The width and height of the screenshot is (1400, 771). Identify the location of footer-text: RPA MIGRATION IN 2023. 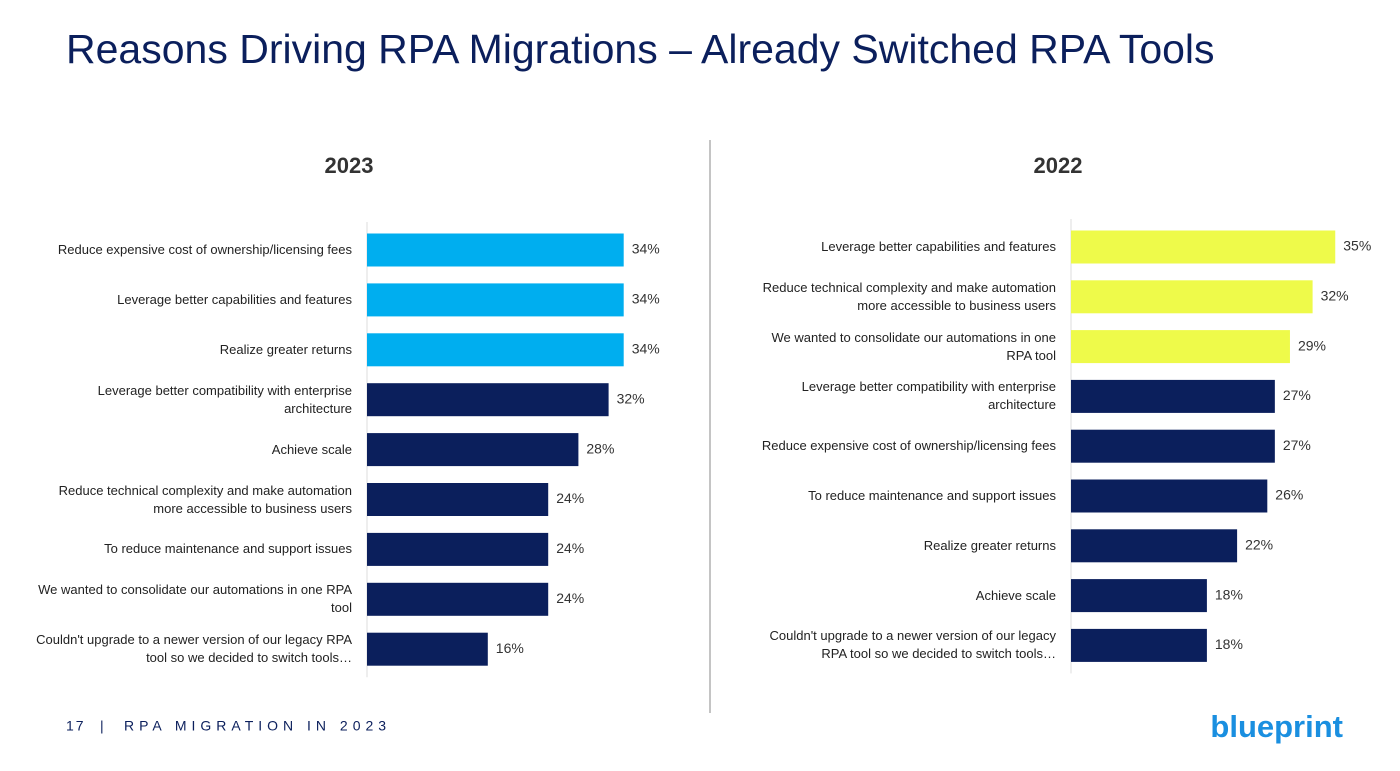
(257, 726).